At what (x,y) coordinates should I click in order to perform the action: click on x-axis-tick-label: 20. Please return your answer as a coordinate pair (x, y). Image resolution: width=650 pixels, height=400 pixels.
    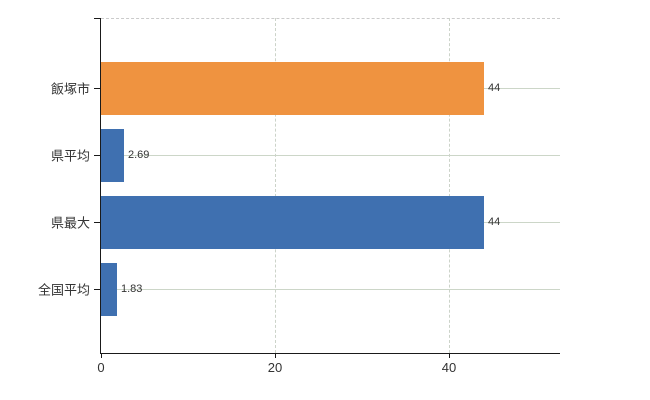
    Looking at the image, I should click on (275, 367).